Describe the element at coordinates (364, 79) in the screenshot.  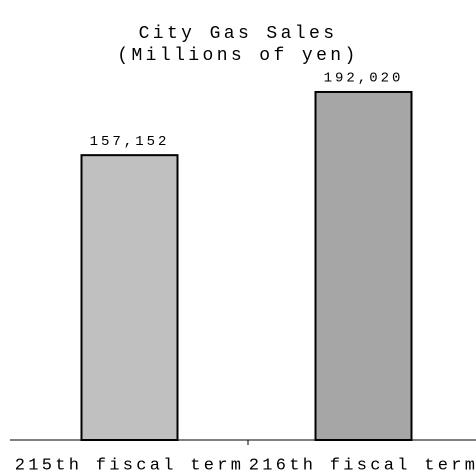
I see `value-label: 192,020` at that location.